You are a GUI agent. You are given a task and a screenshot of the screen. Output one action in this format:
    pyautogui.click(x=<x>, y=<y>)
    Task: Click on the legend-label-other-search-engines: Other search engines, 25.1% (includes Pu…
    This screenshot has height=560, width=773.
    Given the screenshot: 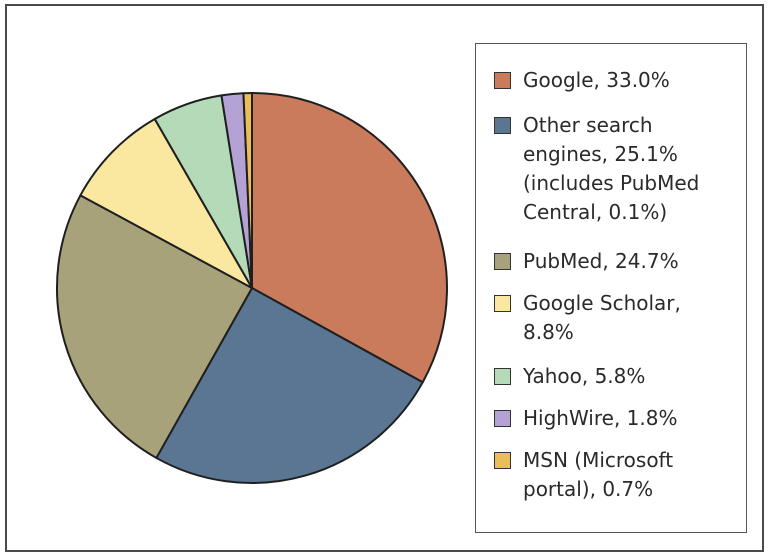 What is the action you would take?
    pyautogui.click(x=625, y=169)
    